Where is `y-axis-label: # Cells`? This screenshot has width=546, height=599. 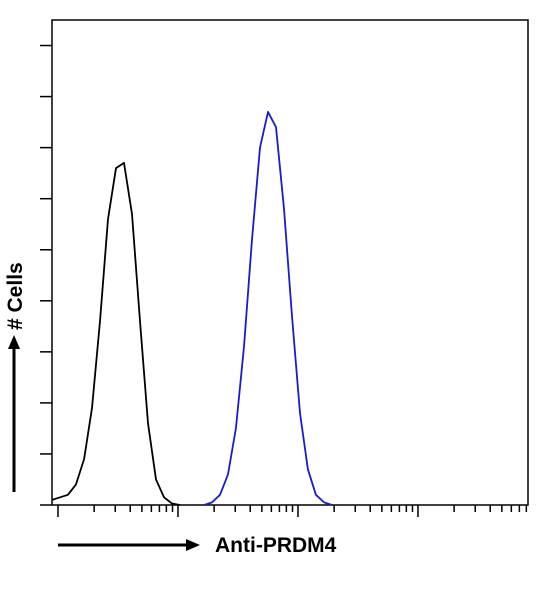
y-axis-label: # Cells is located at coordinates (15, 296).